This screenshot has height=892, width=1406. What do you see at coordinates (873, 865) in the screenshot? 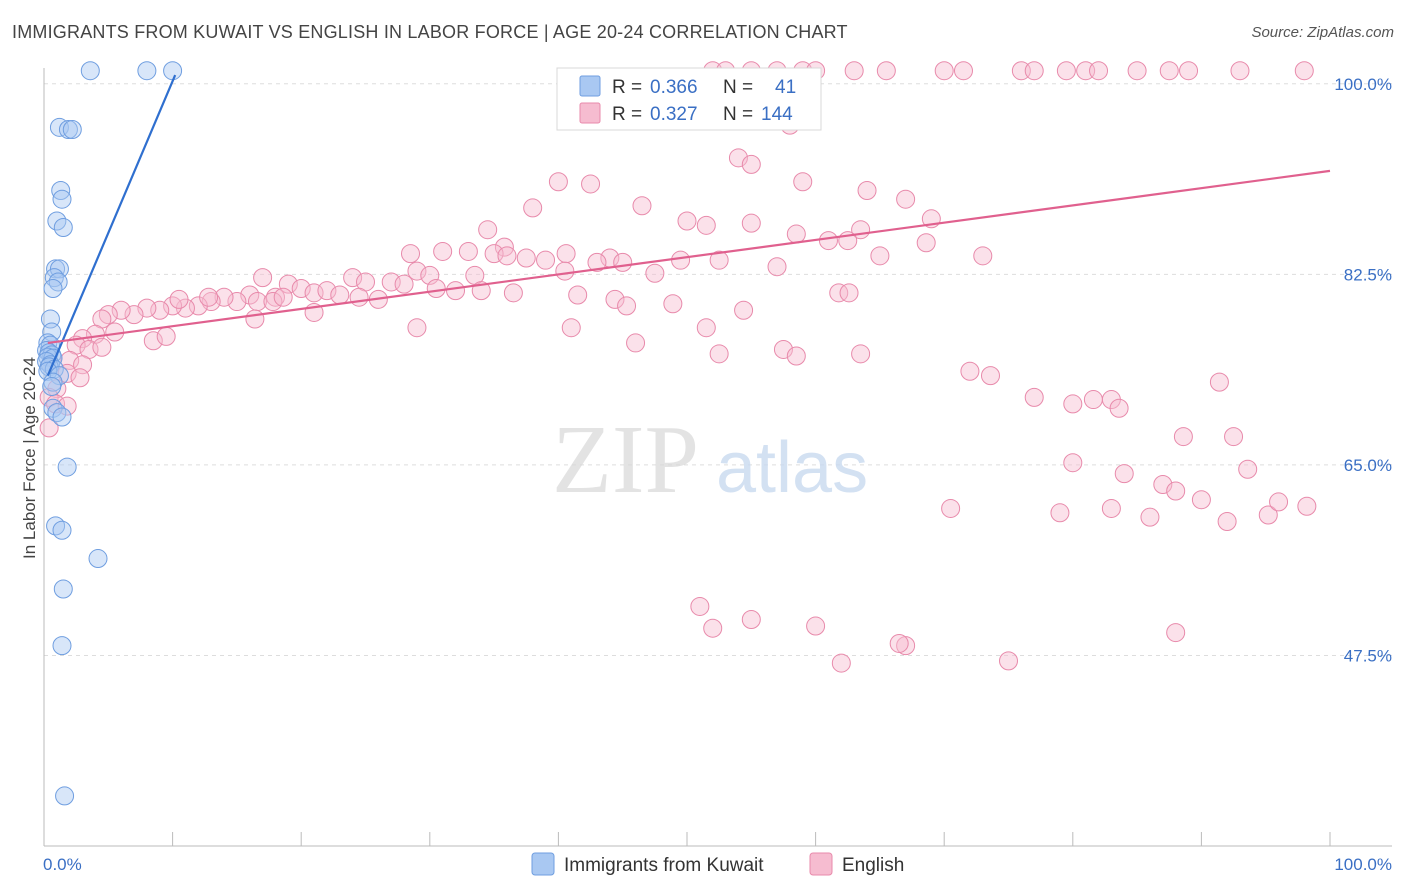
I see `bottom-legend-label-english: English` at bounding box center [873, 865].